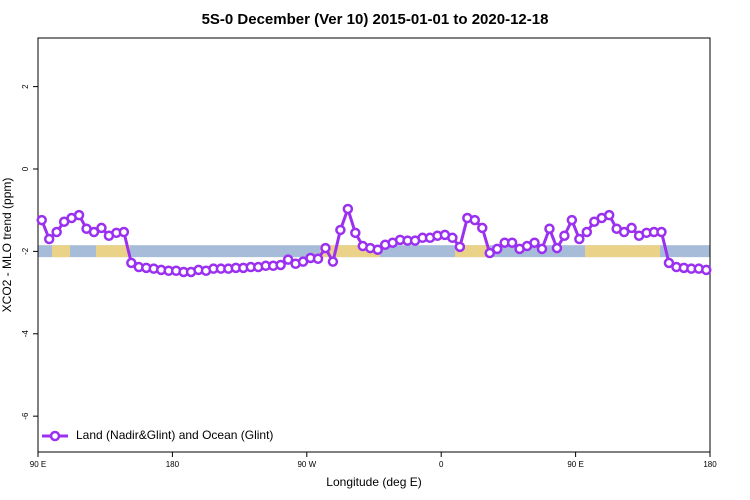 This screenshot has width=750, height=500. What do you see at coordinates (25, 168) in the screenshot?
I see `y-tick-label: 0` at bounding box center [25, 168].